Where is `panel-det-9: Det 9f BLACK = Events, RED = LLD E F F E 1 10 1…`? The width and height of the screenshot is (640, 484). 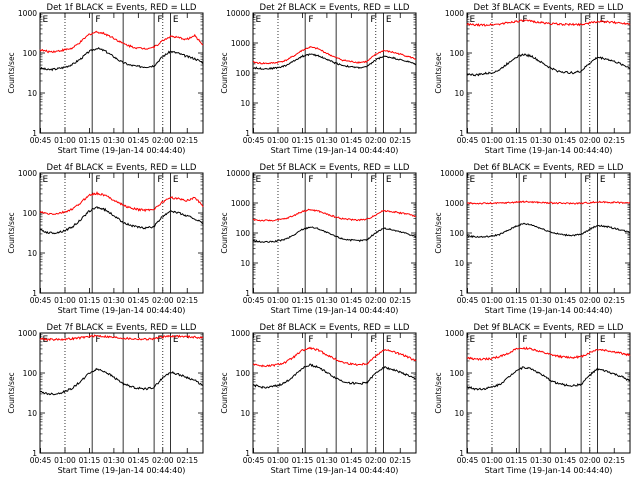 panel-det-9: Det 9f BLACK = Events, RED = LLD E F F E 1 10 1… is located at coordinates (532, 399).